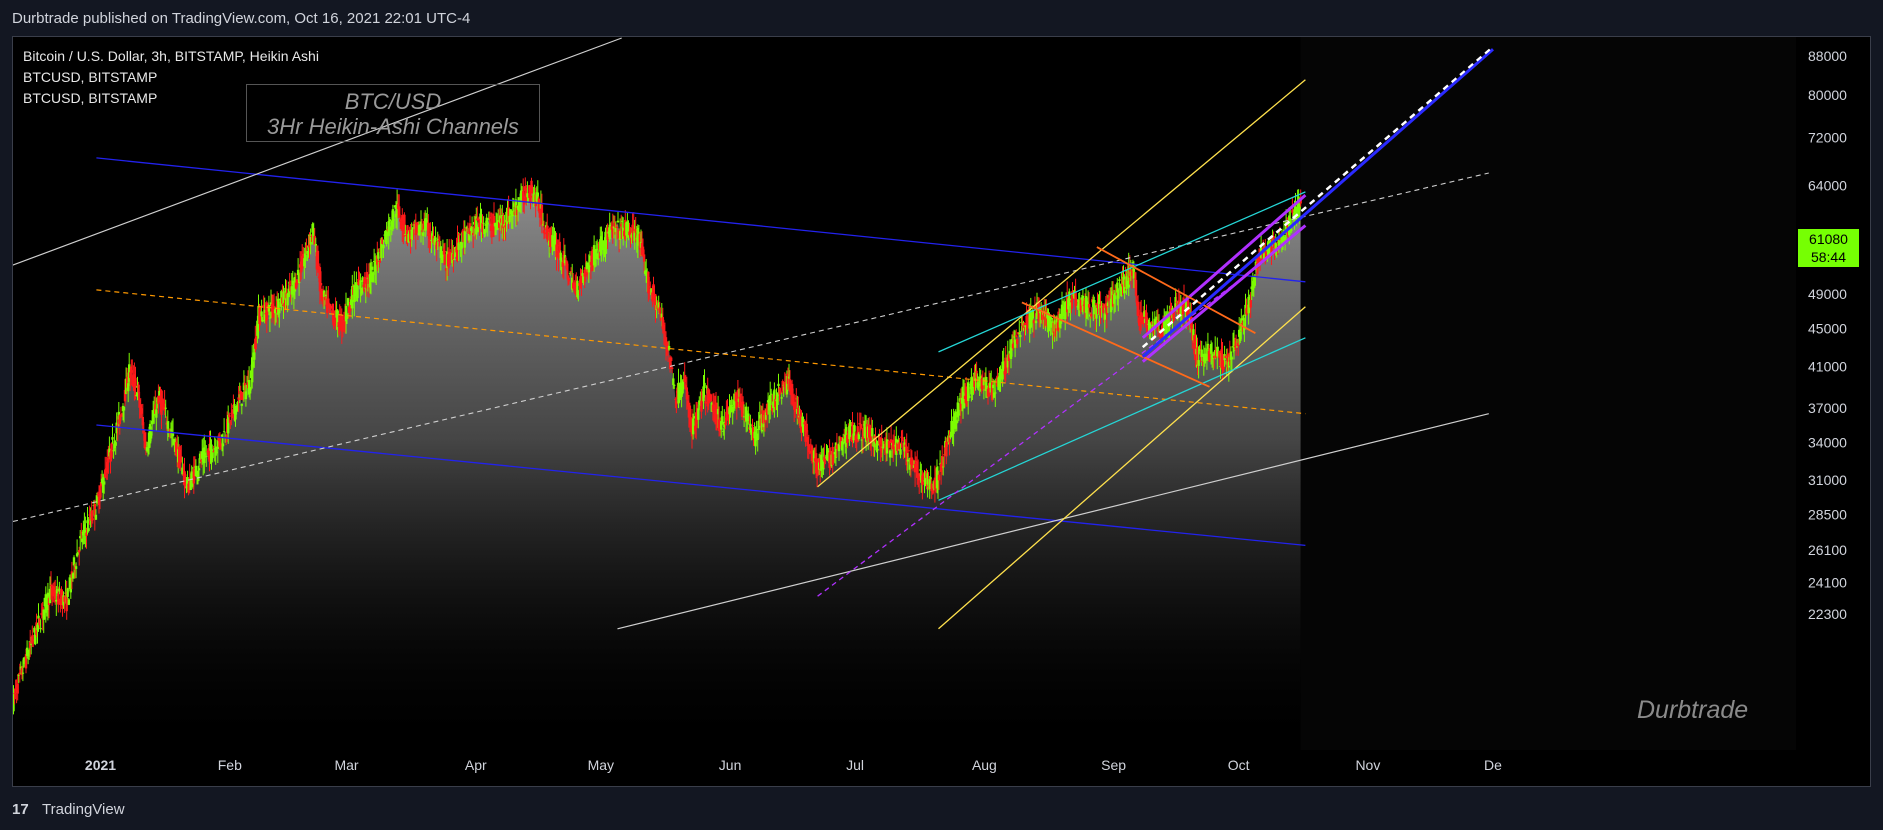  I want to click on trendline-purple-lower, so click(1224, 293).